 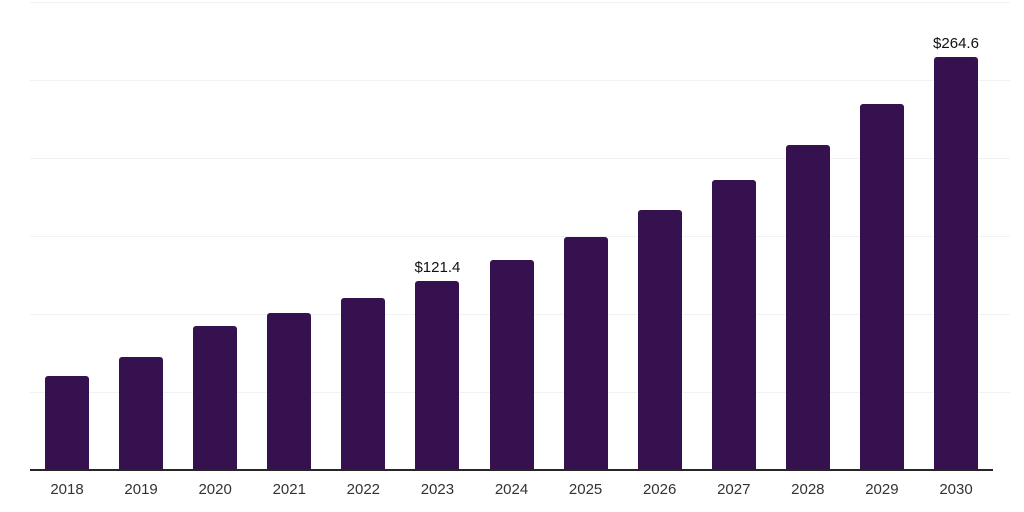 I want to click on x-tick-label-2018: 2018, so click(x=67, y=489).